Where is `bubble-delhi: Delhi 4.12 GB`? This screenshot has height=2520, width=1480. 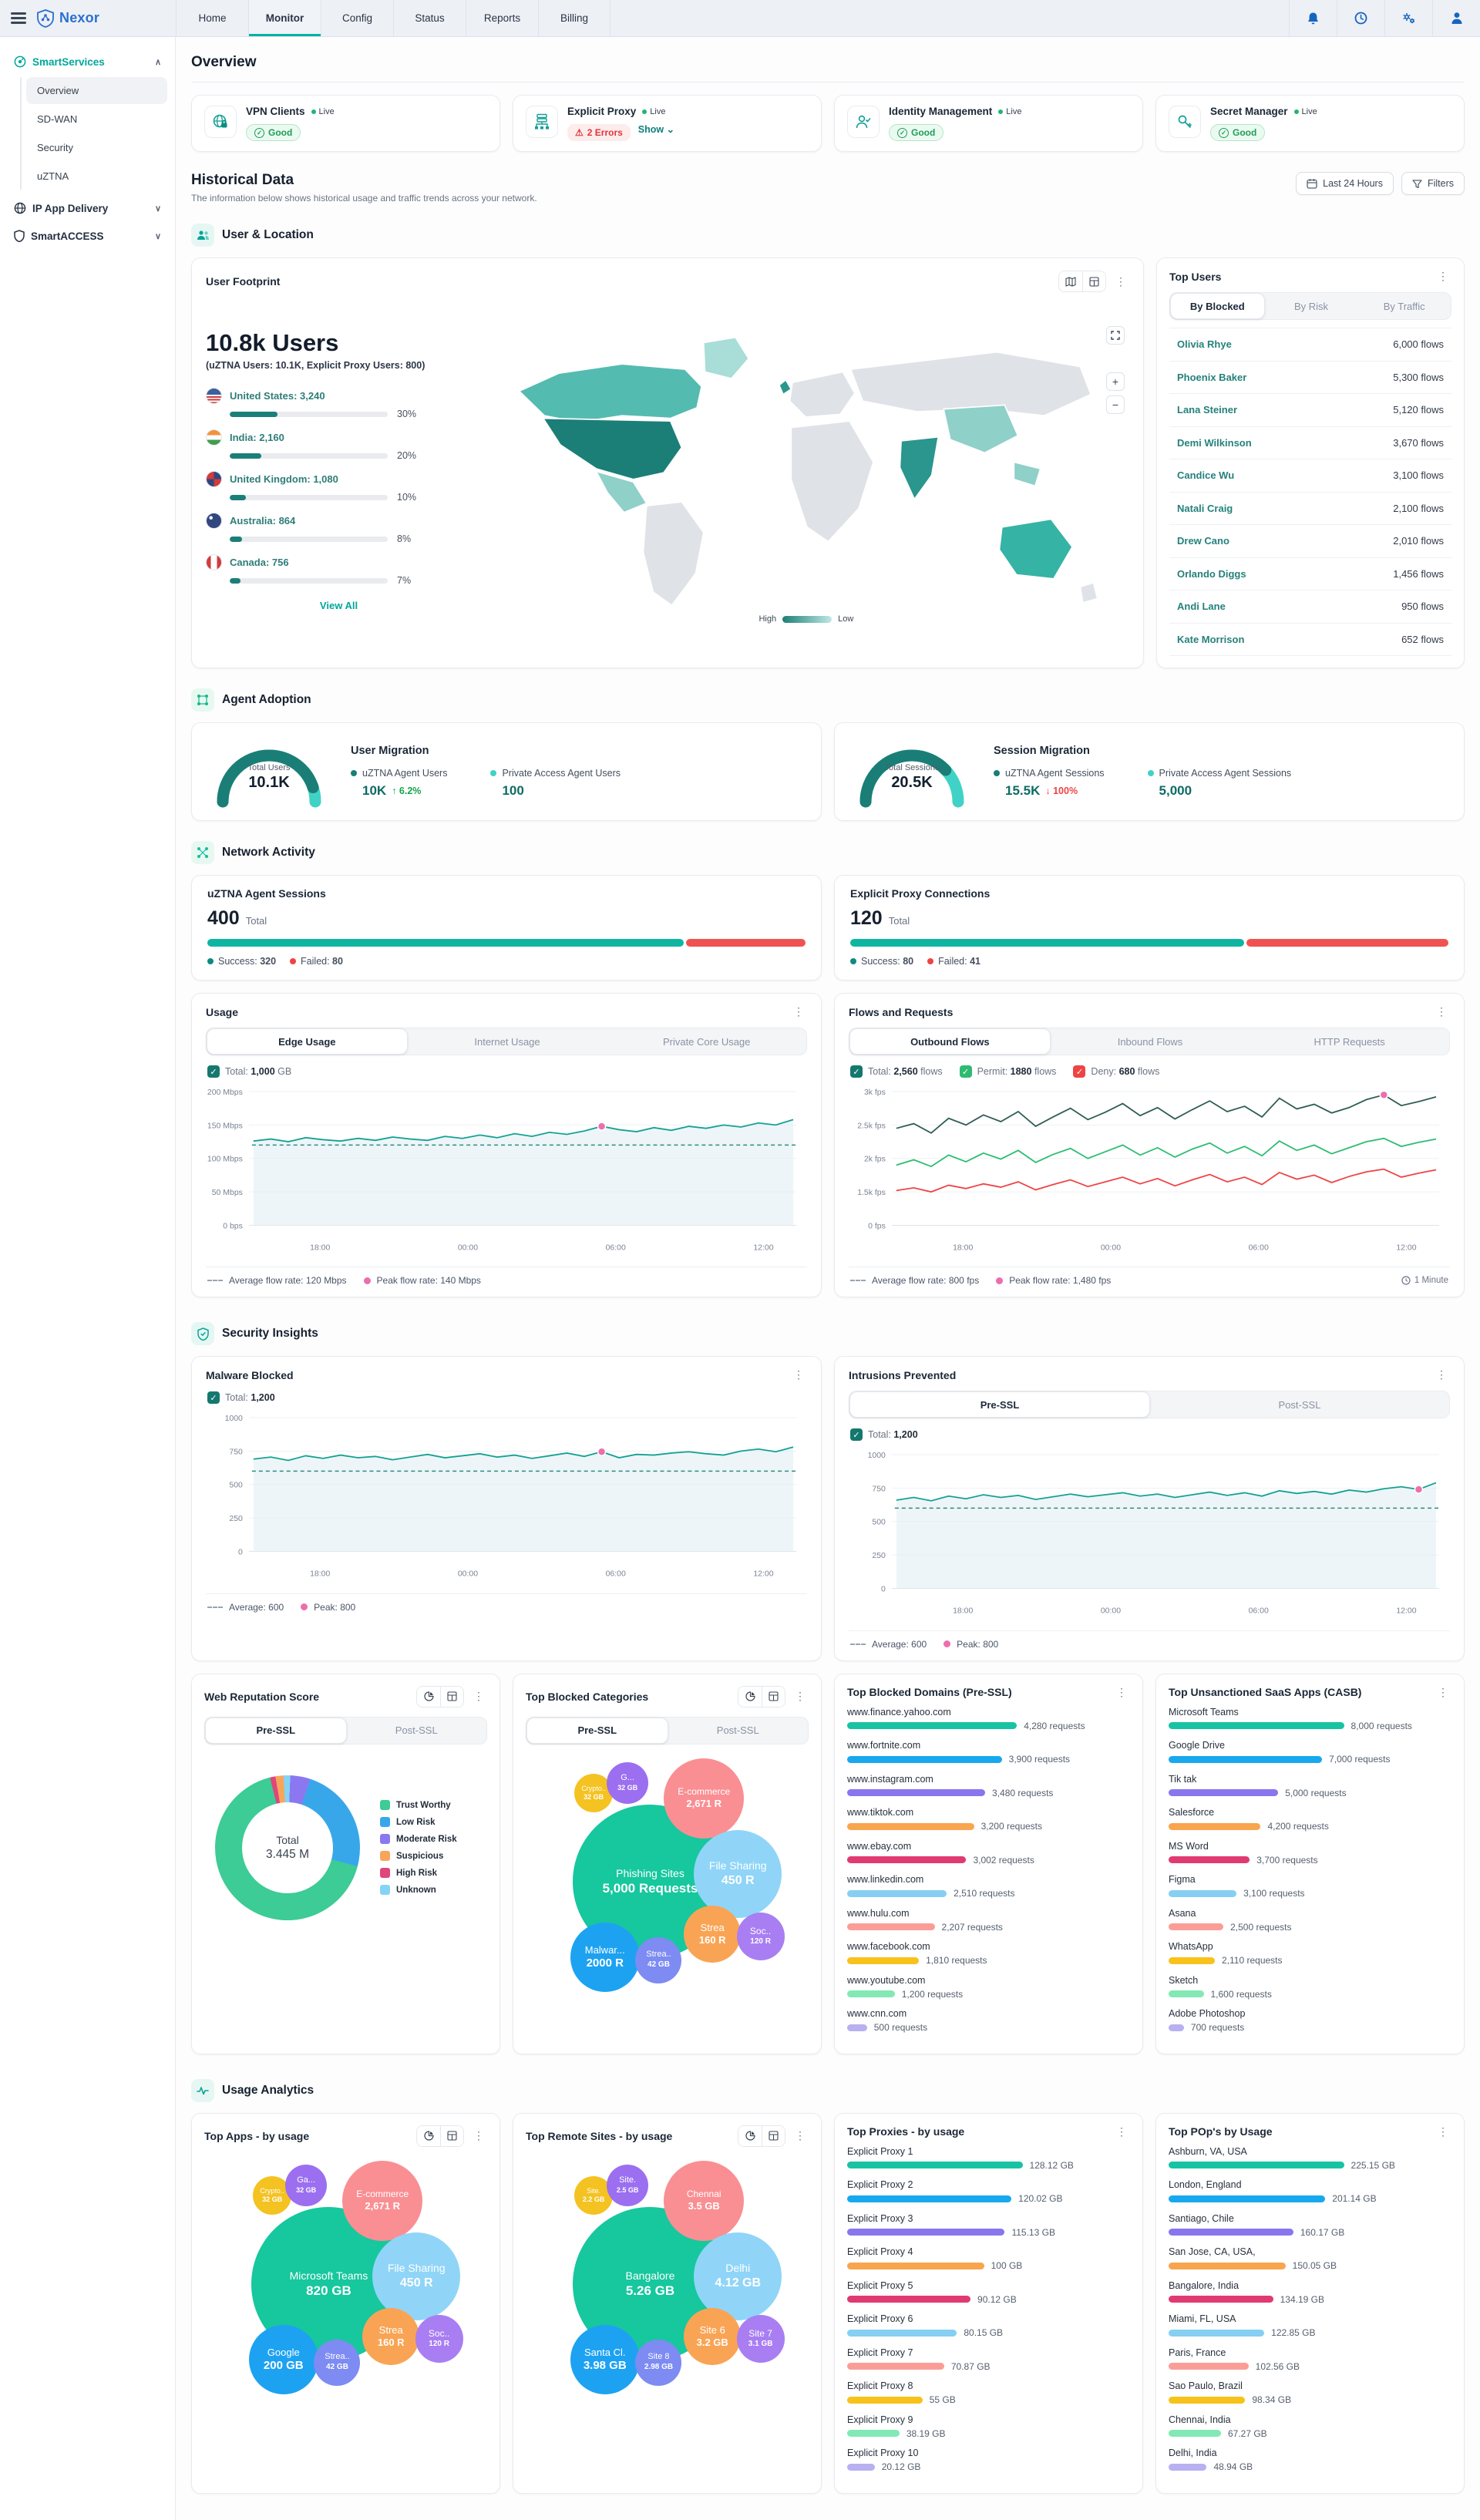
bubble-delhi: Delhi 4.12 GB is located at coordinates (738, 2276).